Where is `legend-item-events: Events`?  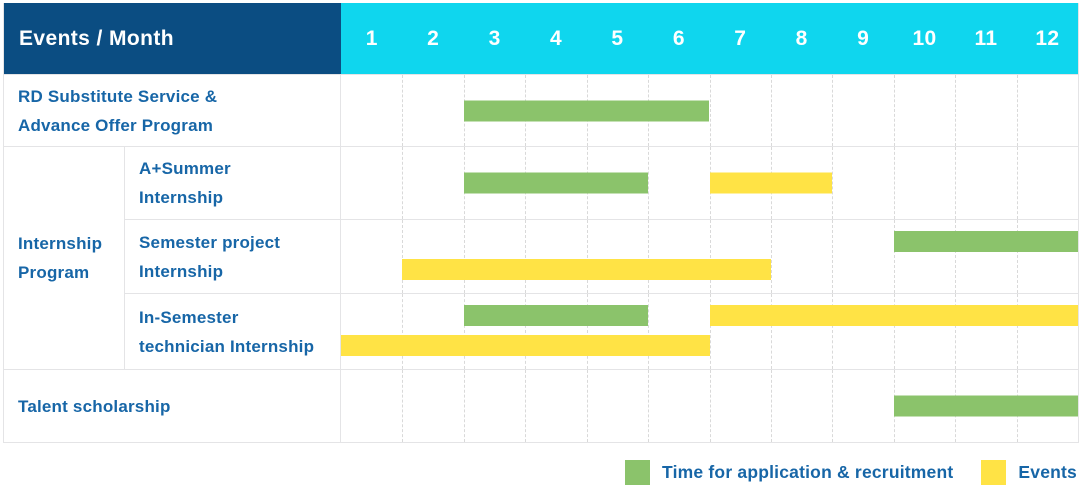 legend-item-events: Events is located at coordinates (1029, 472).